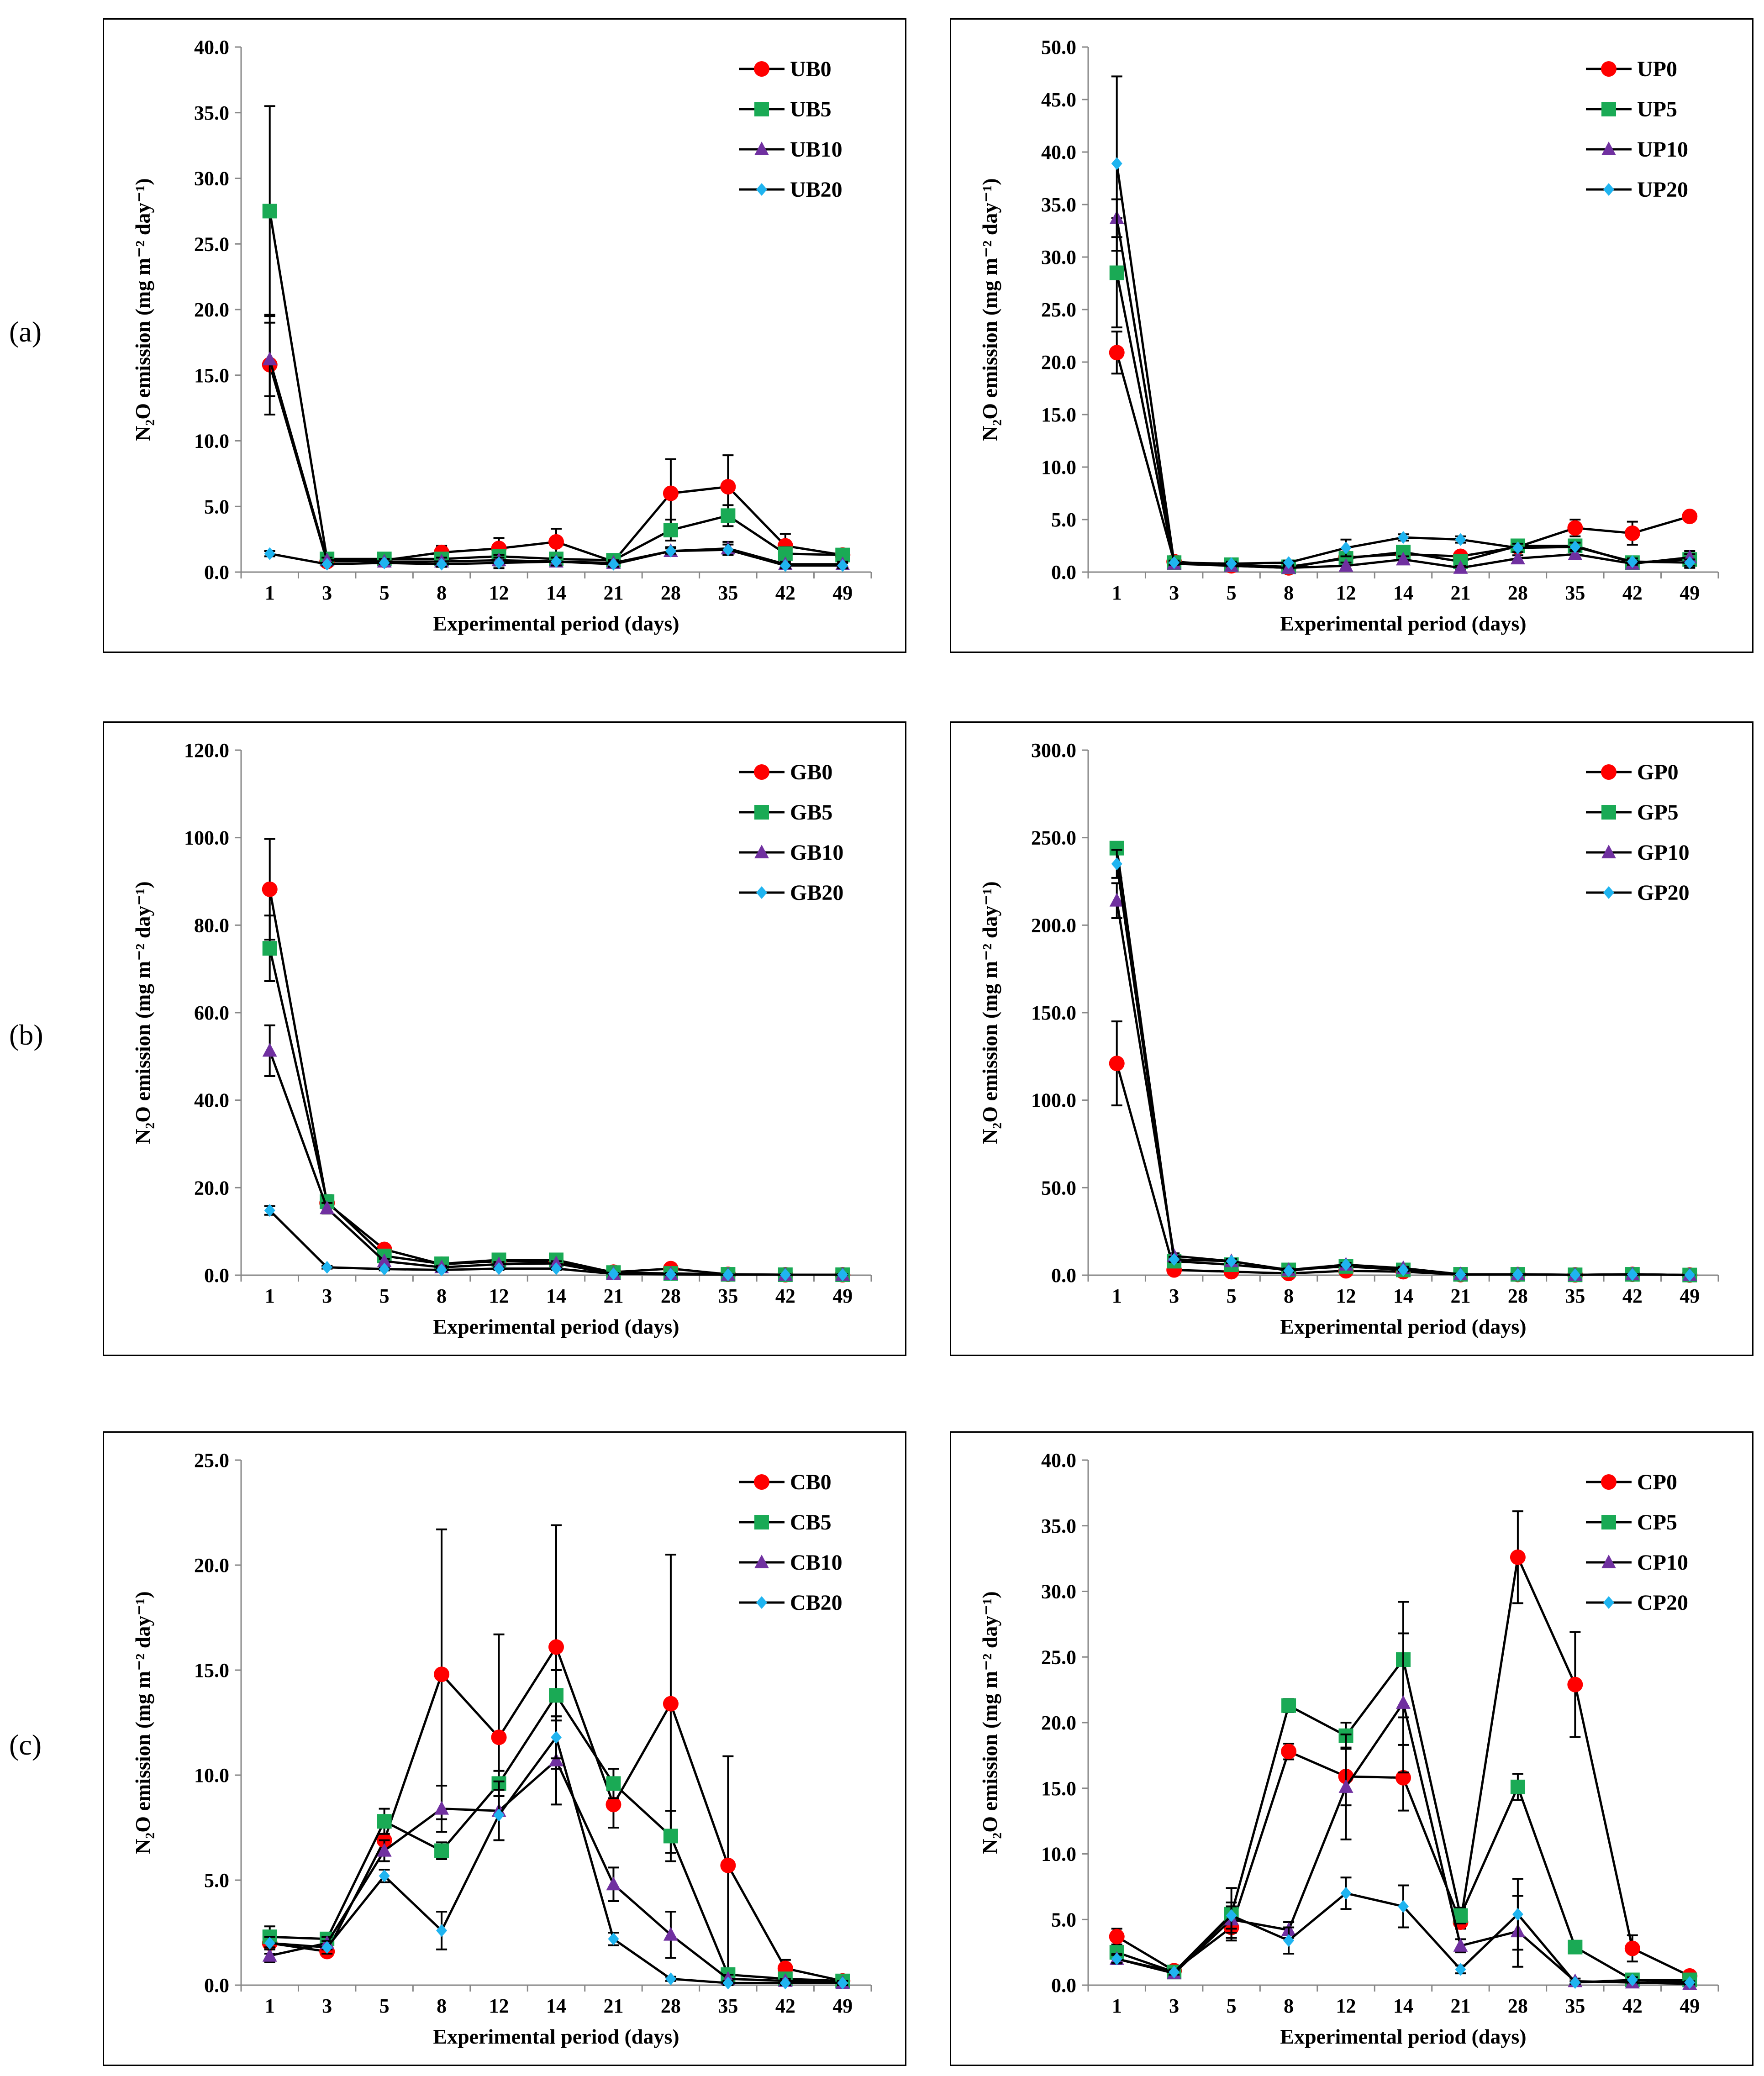  I want to click on series-GB5, so click(556, 1098).